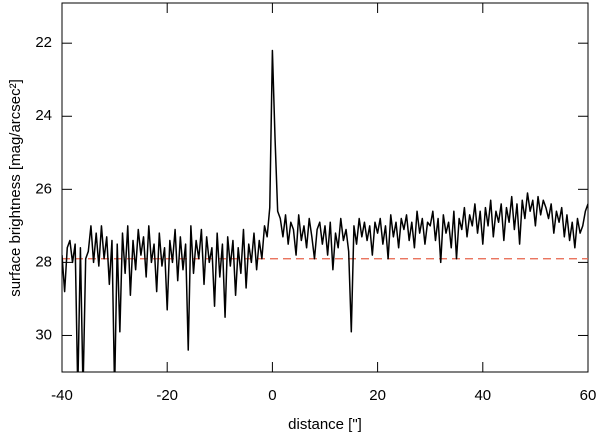 This screenshot has width=600, height=438. What do you see at coordinates (43, 42) in the screenshot?
I see `y-tick-label: 22` at bounding box center [43, 42].